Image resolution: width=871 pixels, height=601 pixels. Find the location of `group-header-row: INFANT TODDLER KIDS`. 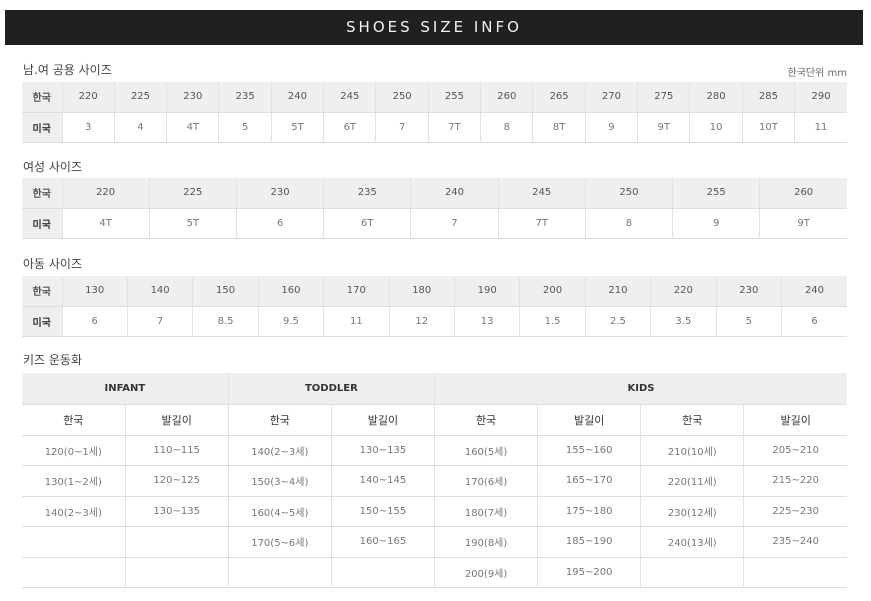

group-header-row: INFANT TODDLER KIDS is located at coordinates (434, 389).